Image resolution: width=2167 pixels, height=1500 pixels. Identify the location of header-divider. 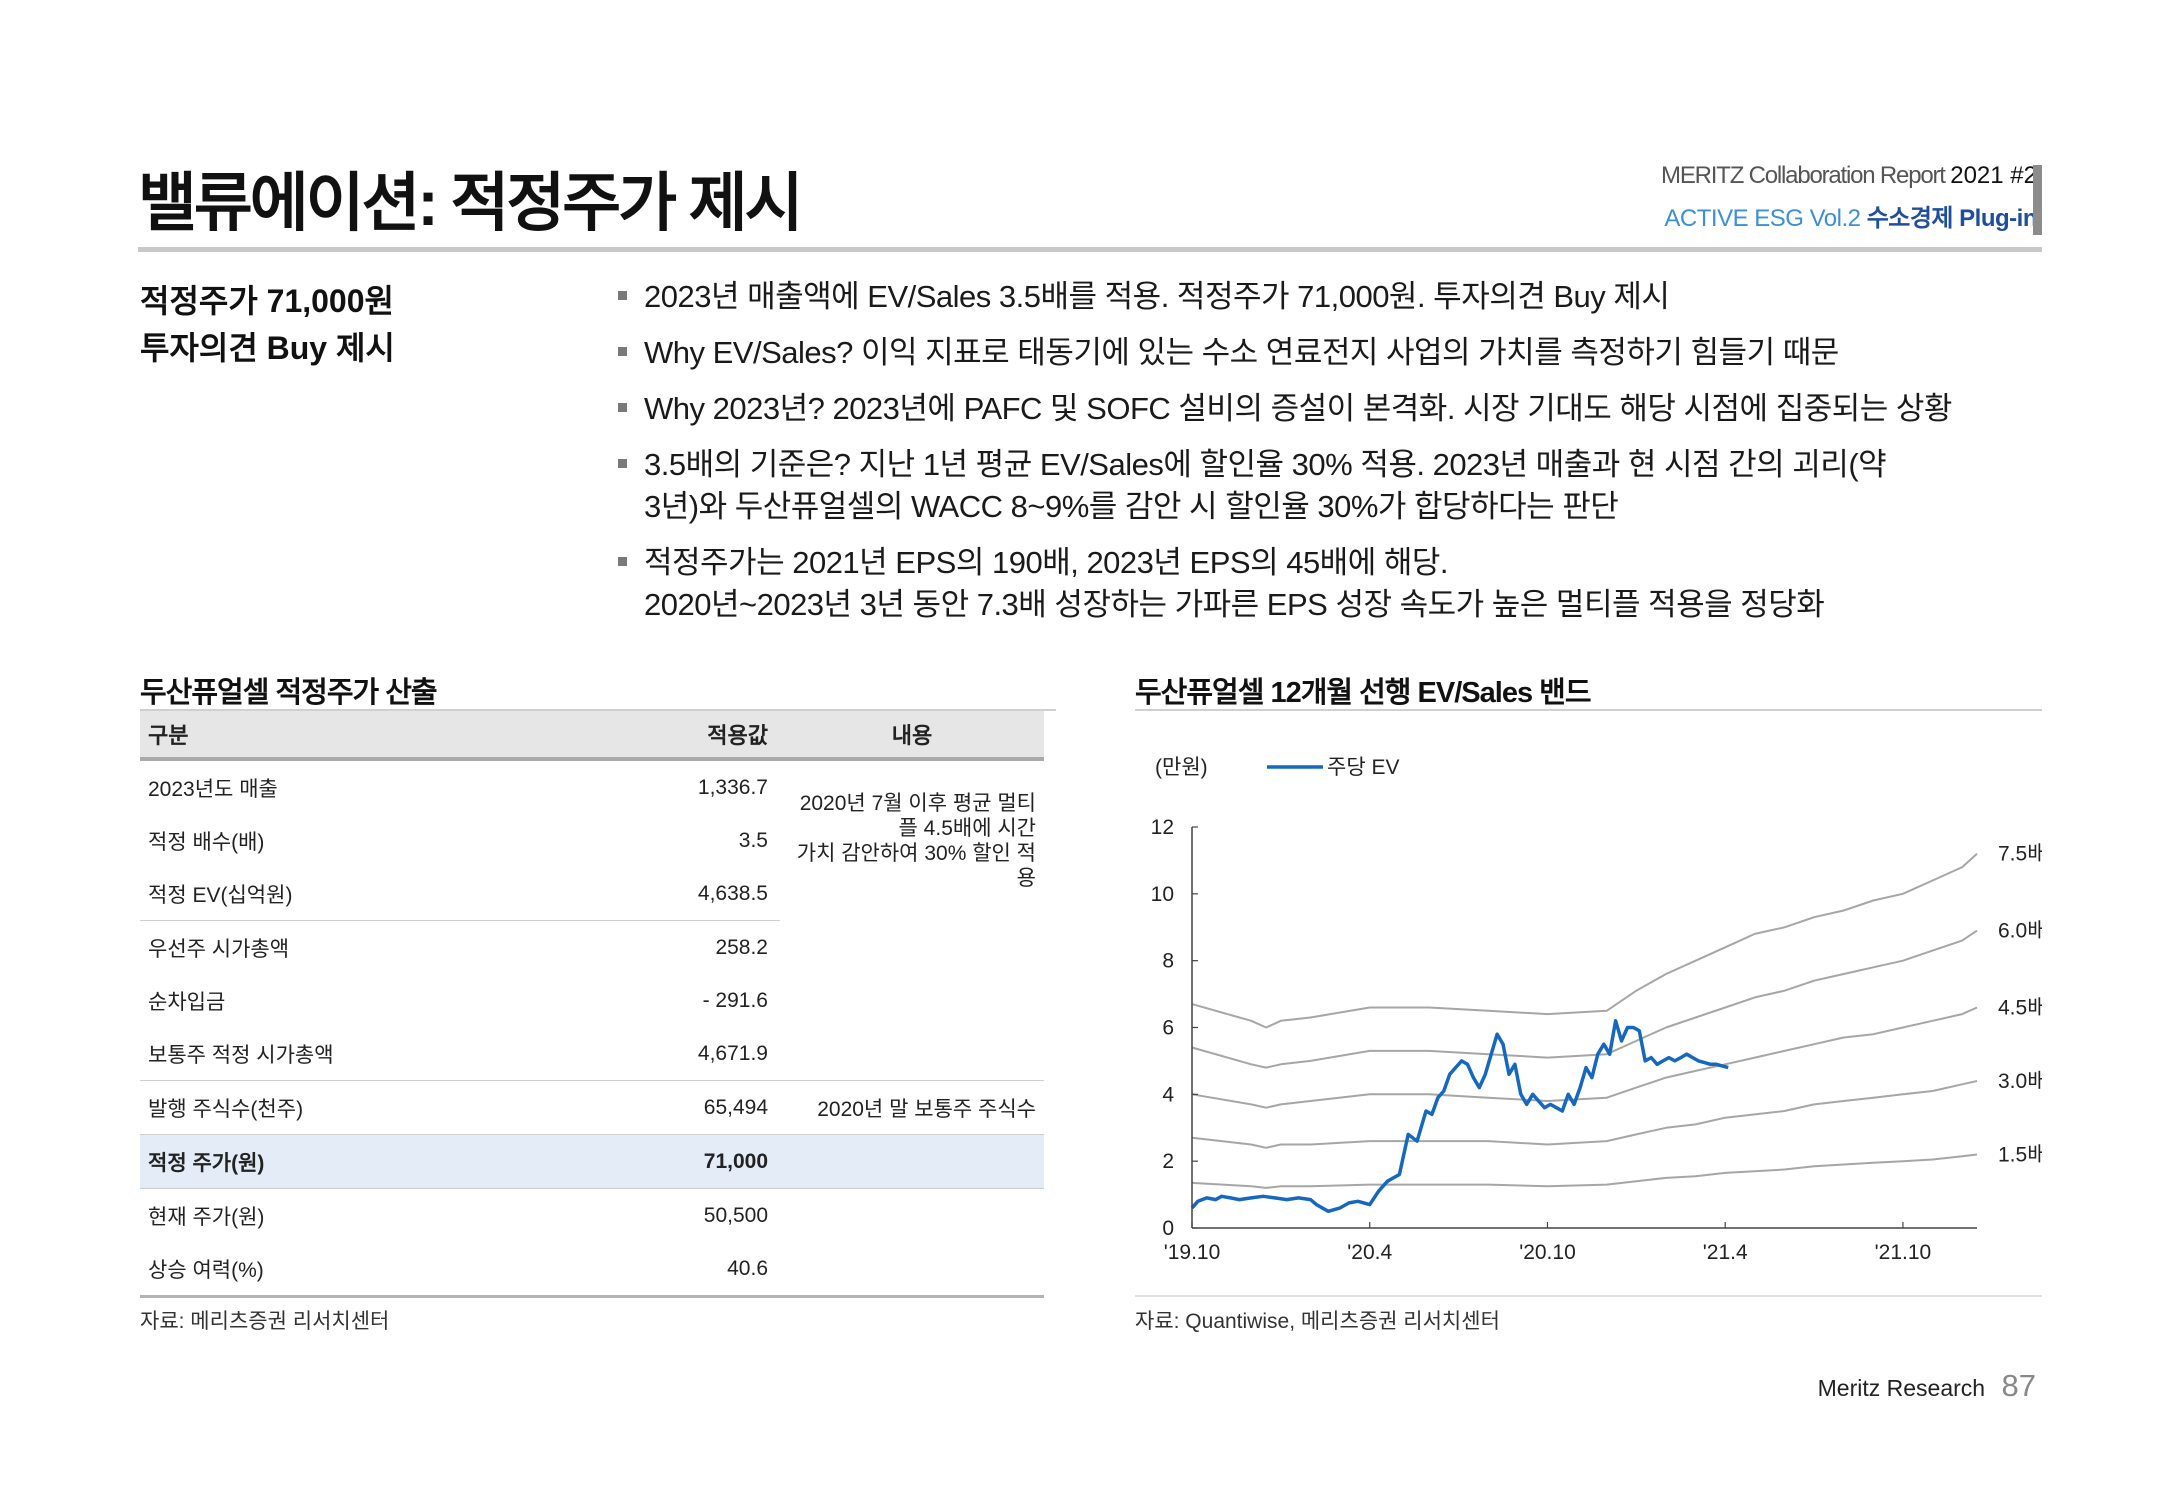
(1090, 249).